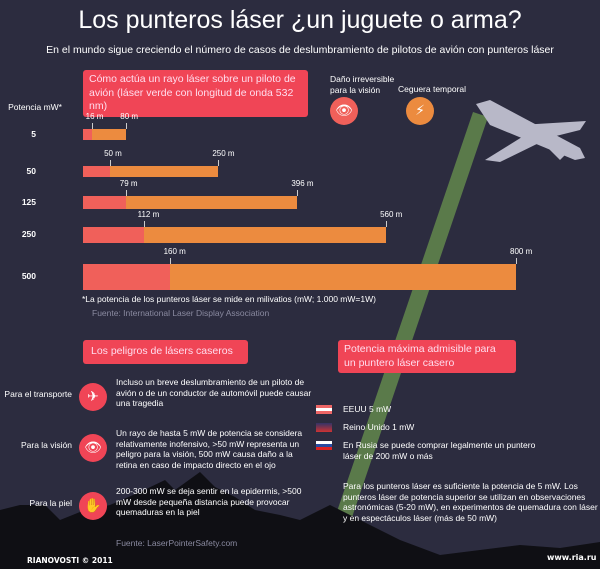  What do you see at coordinates (129, 116) in the screenshot?
I see `label-blindness: 80 m` at bounding box center [129, 116].